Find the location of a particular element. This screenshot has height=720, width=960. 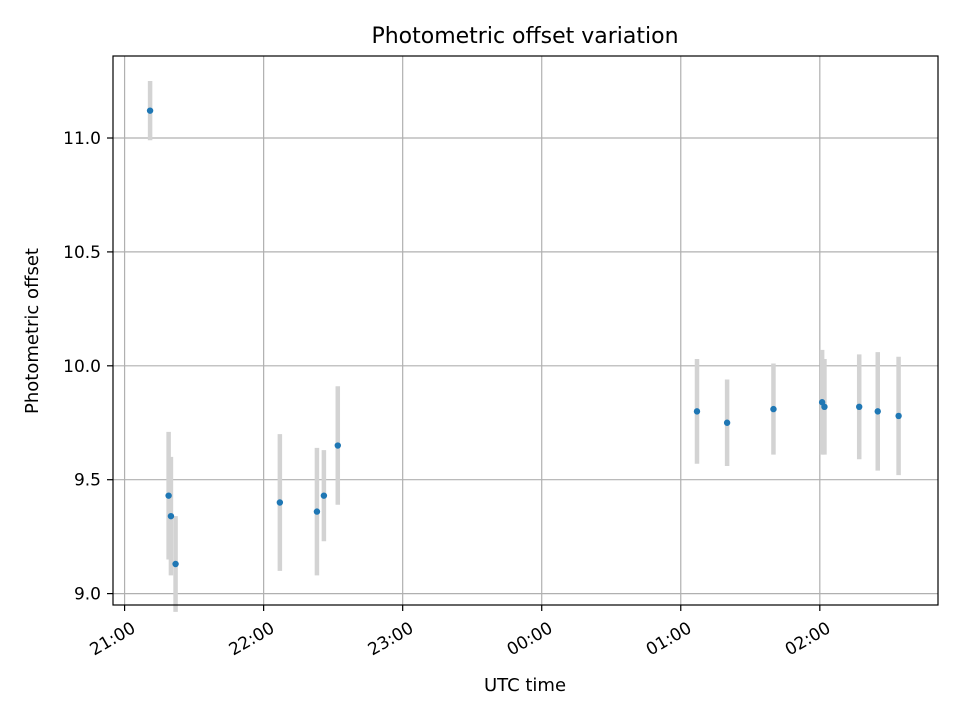

y-axis-ticks: 9.0 9.5 10.0 10.5 11.0 is located at coordinates (88, 367).